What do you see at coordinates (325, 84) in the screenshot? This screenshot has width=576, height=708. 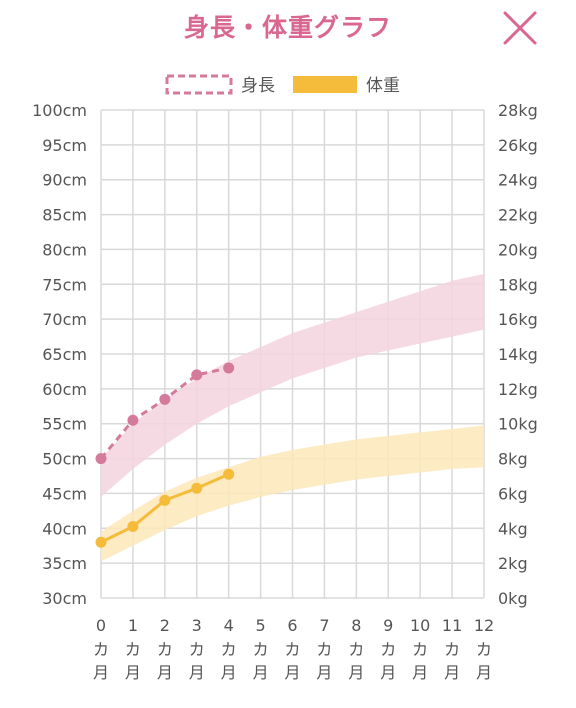 I see `legend-swatch-weight` at bounding box center [325, 84].